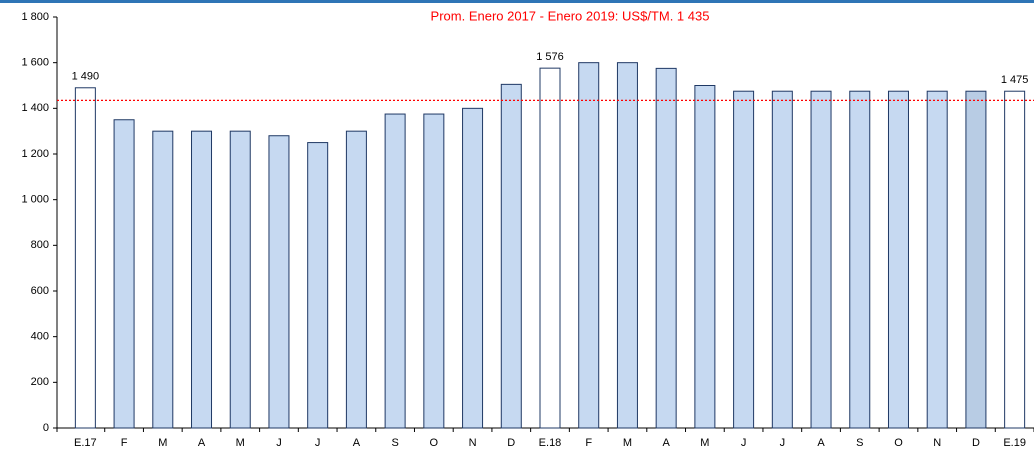 This screenshot has width=1034, height=450. Describe the element at coordinates (40, 337) in the screenshot. I see `y-tick-label: 400` at that location.